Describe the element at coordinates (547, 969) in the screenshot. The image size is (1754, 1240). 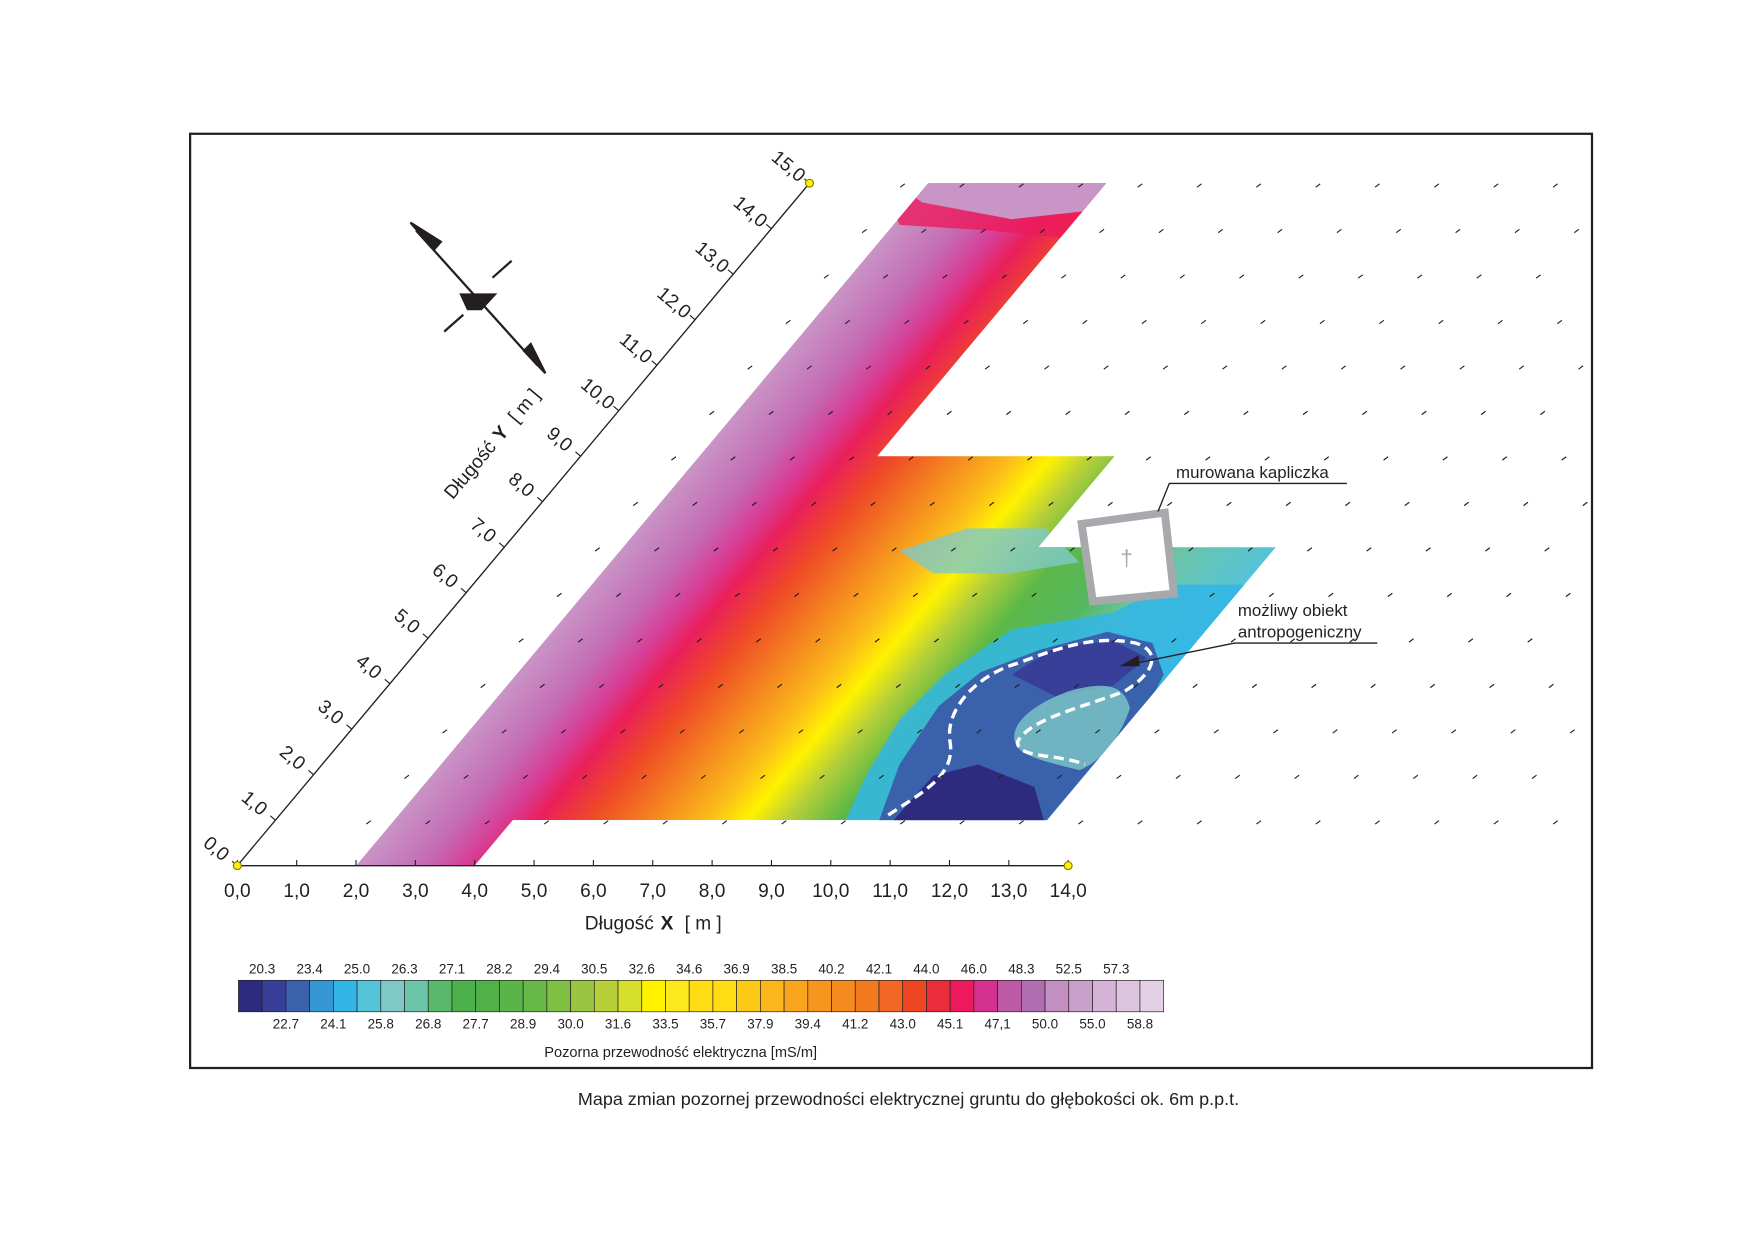
I see `legend-upper-label: 29.4` at that location.